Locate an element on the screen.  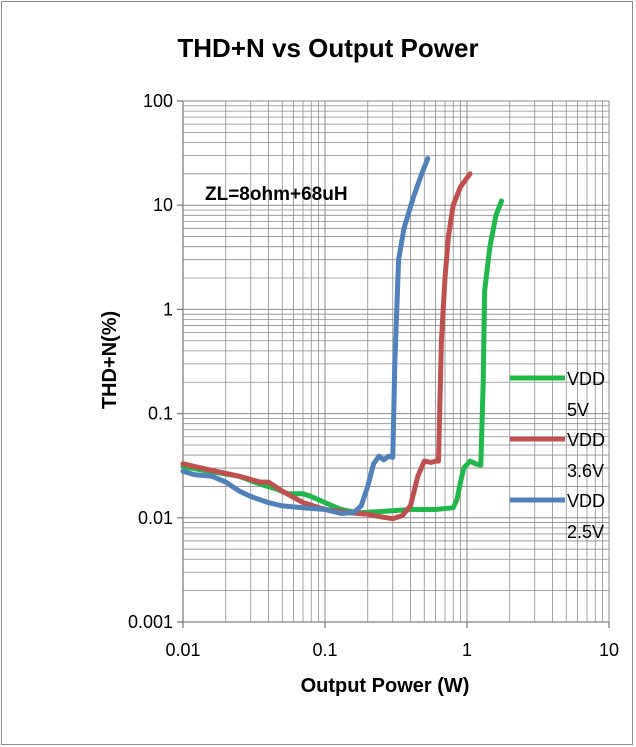
legend: VDD 5V VDD 3.6V VDD 2.5V is located at coordinates (557, 455).